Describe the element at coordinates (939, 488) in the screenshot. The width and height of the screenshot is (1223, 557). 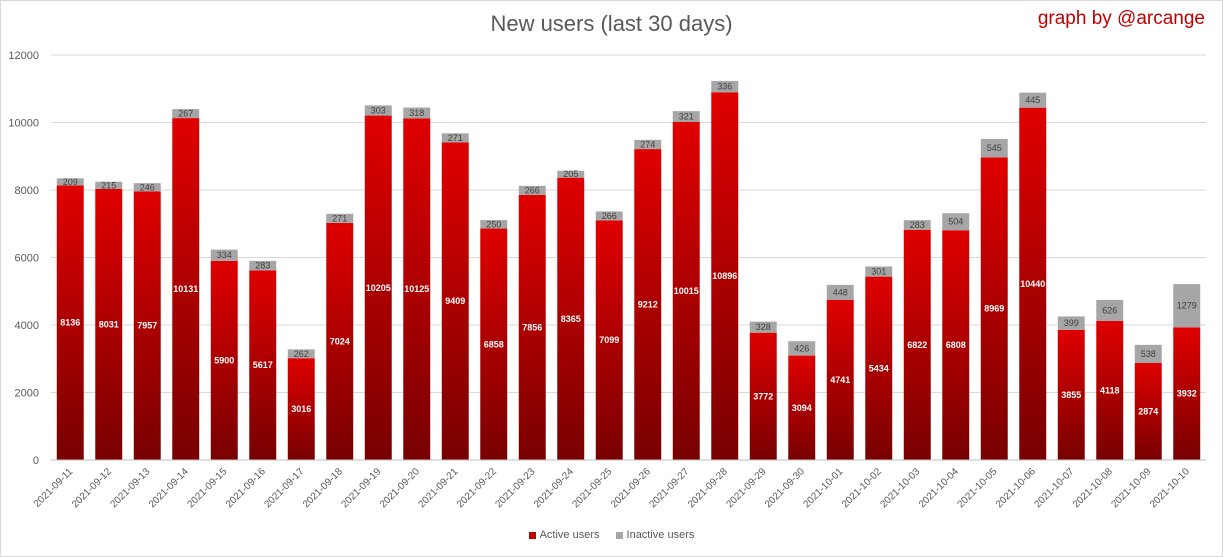
I see `x-tick-label: 2021-10-04` at that location.